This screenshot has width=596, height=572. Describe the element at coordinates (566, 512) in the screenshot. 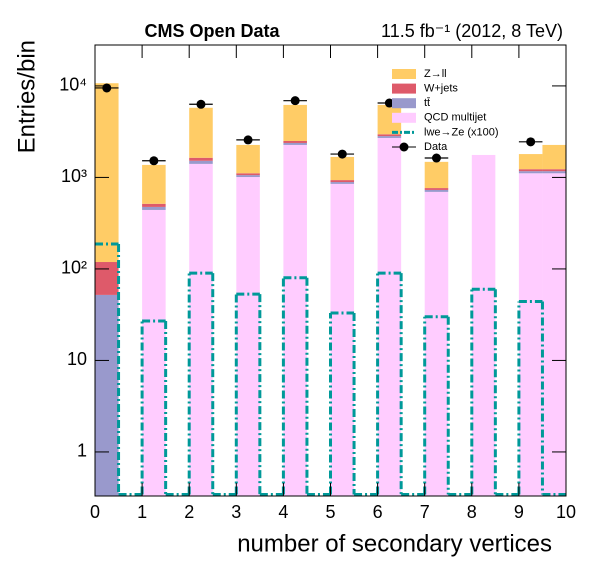

I see `x-tick-label: 10` at that location.